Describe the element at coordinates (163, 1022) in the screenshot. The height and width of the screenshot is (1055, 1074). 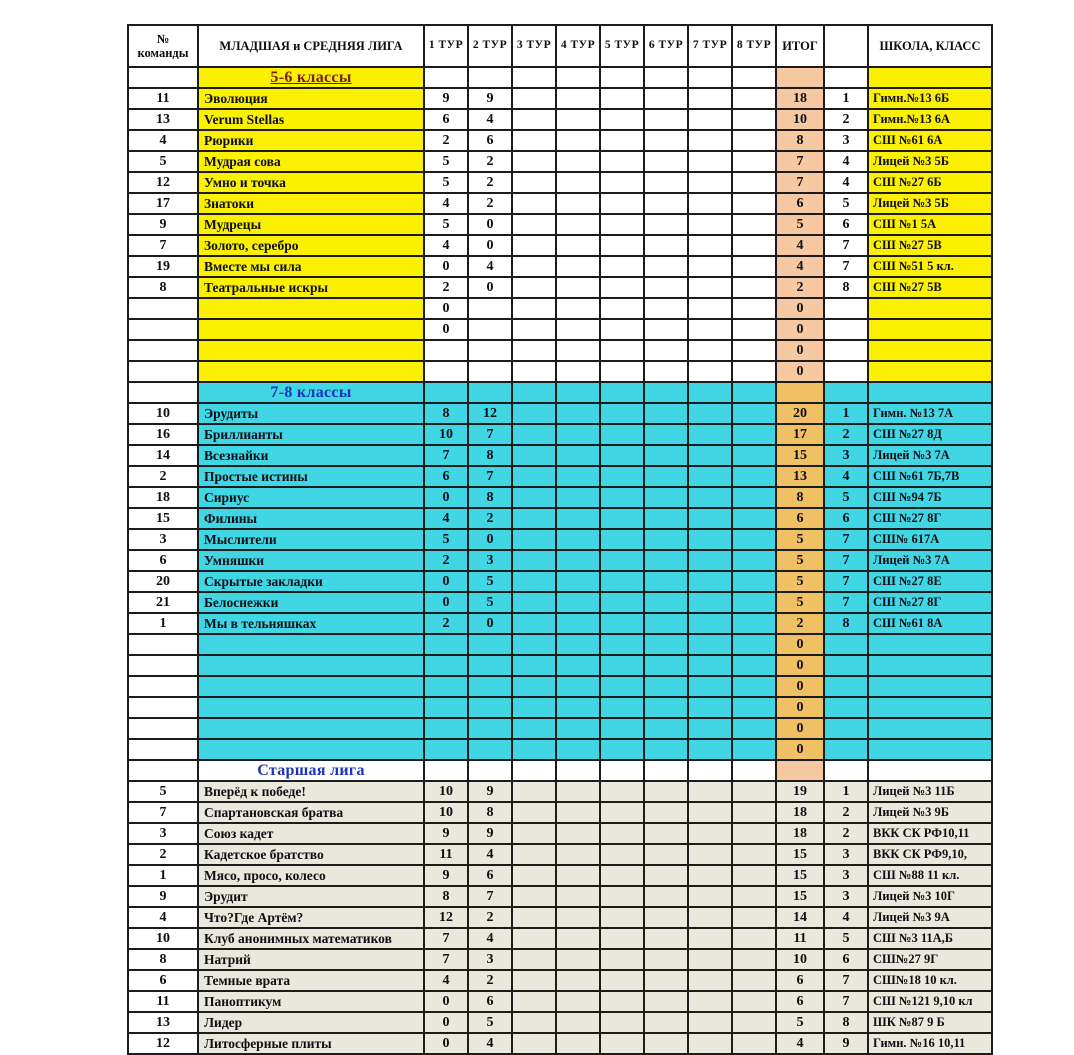
I see `team-number-cell: 13` at that location.